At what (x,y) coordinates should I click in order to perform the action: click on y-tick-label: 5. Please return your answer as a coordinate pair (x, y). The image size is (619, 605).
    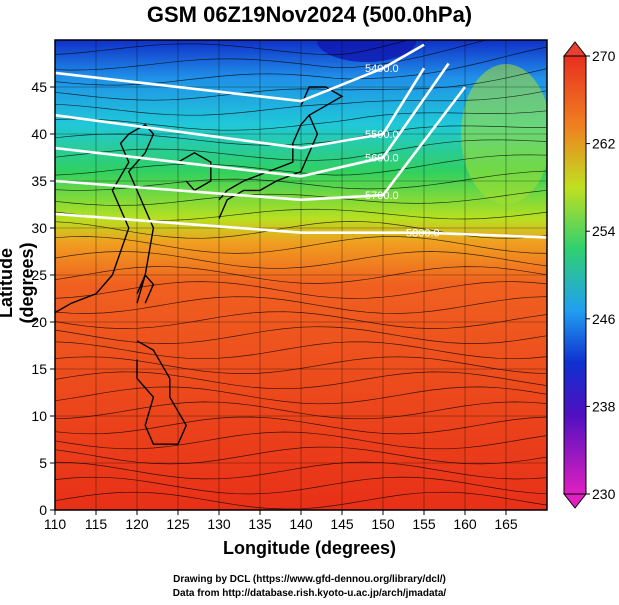
    Looking at the image, I should click on (43, 463).